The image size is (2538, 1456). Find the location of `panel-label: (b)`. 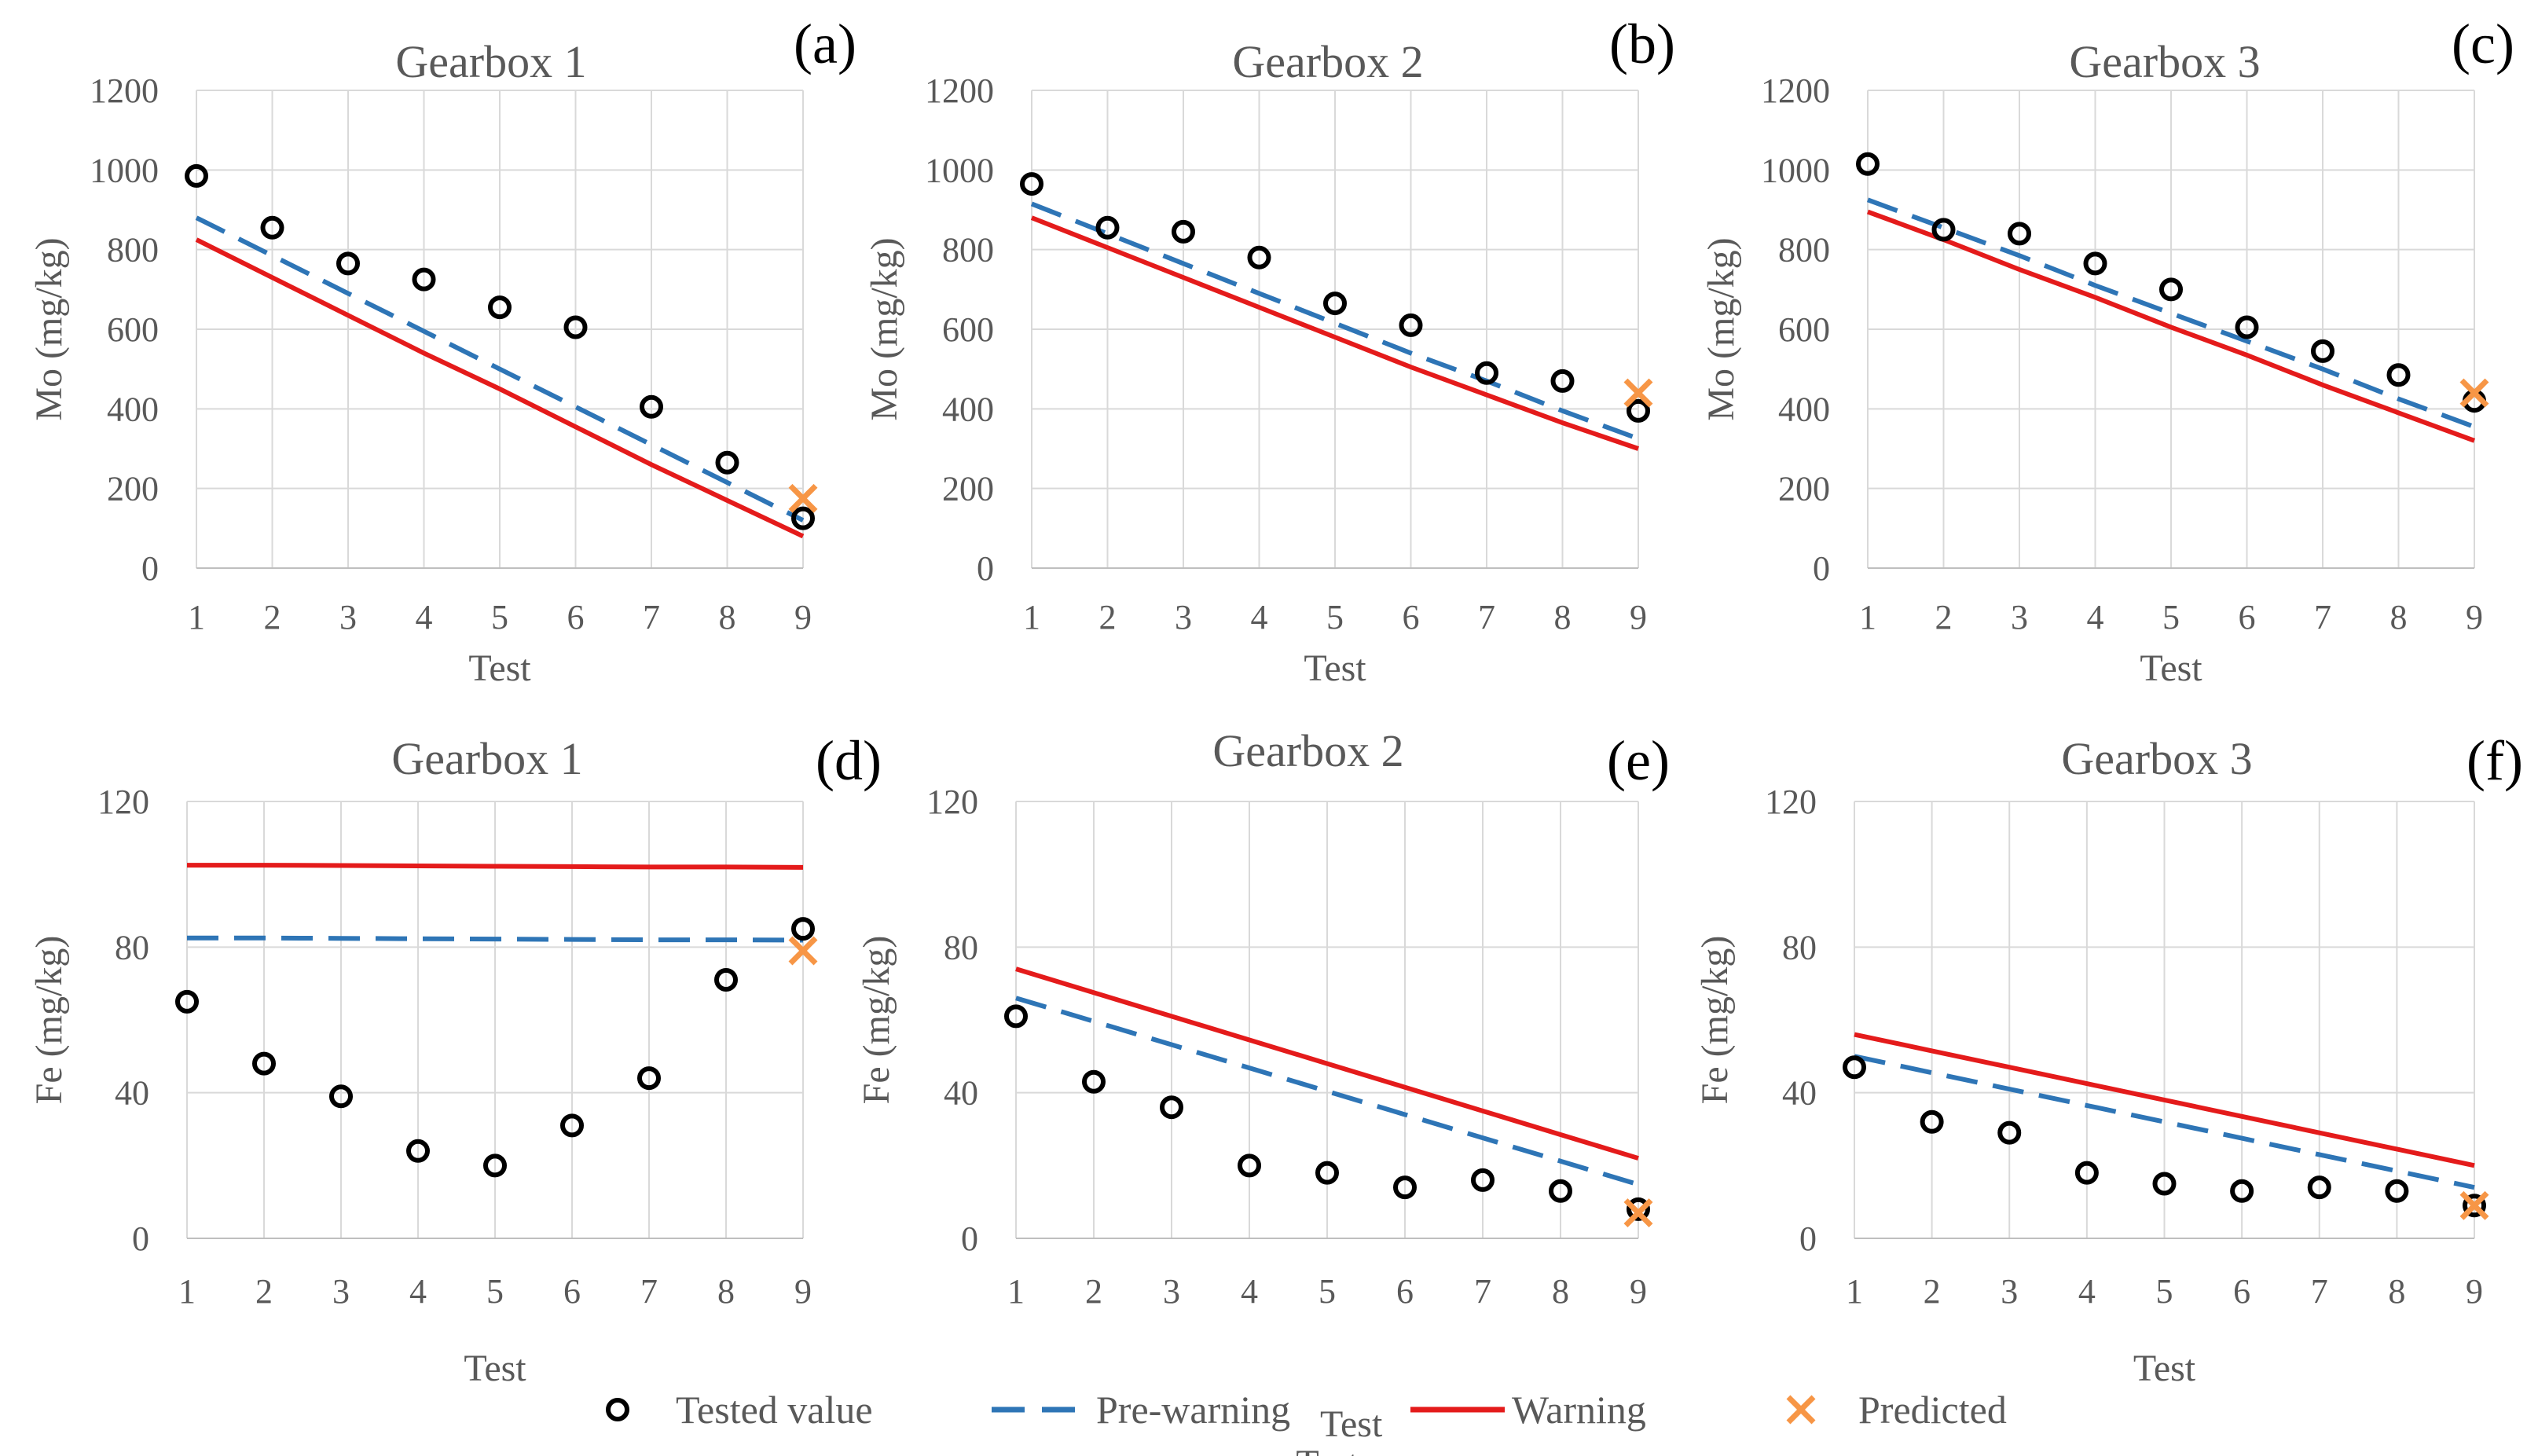

panel-label: (b) is located at coordinates (1642, 44).